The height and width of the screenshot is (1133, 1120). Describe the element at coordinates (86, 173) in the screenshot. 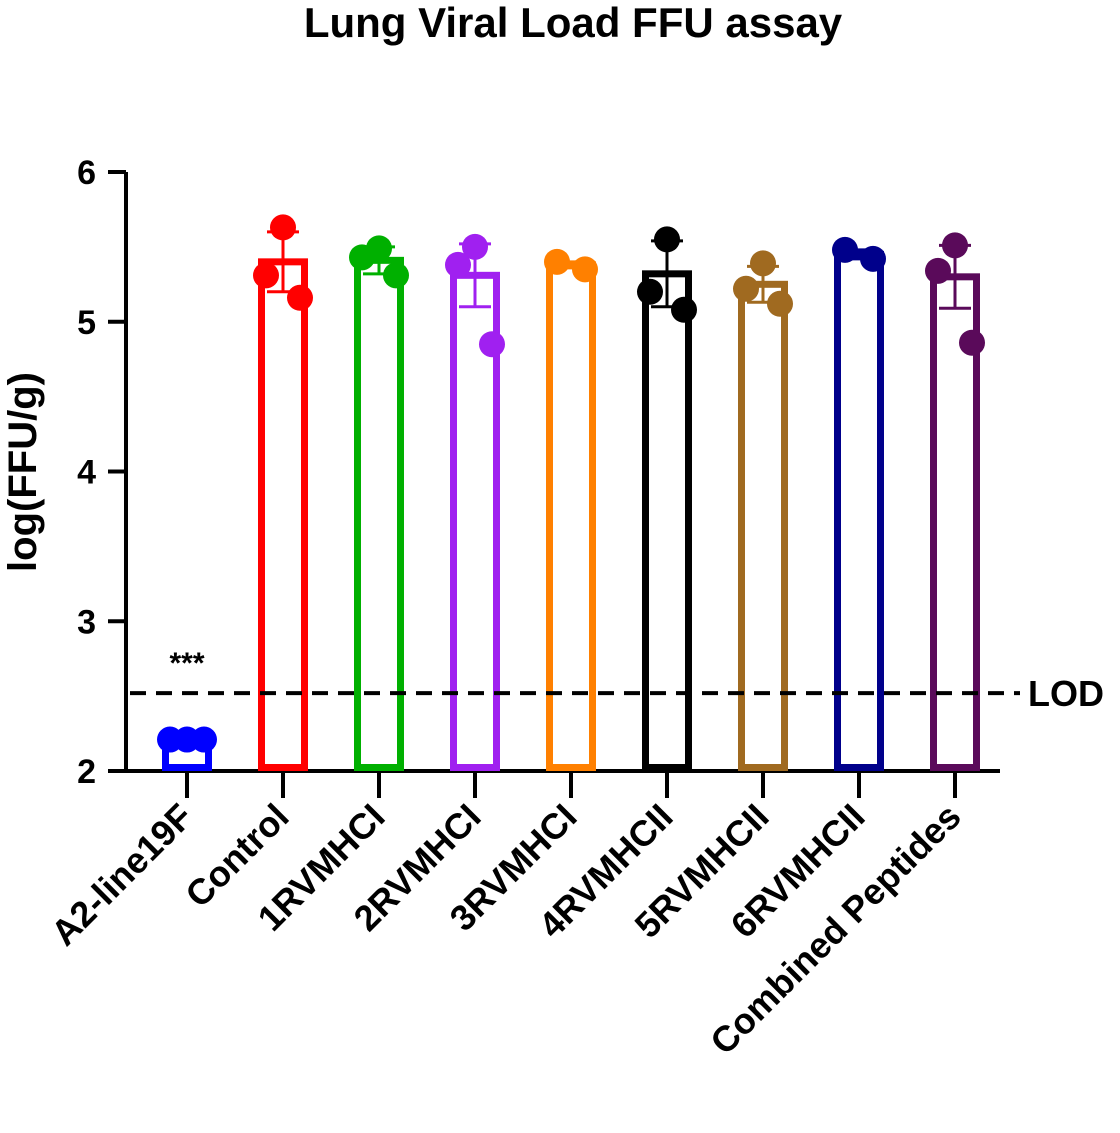

I see `y-tick-label: 6` at that location.